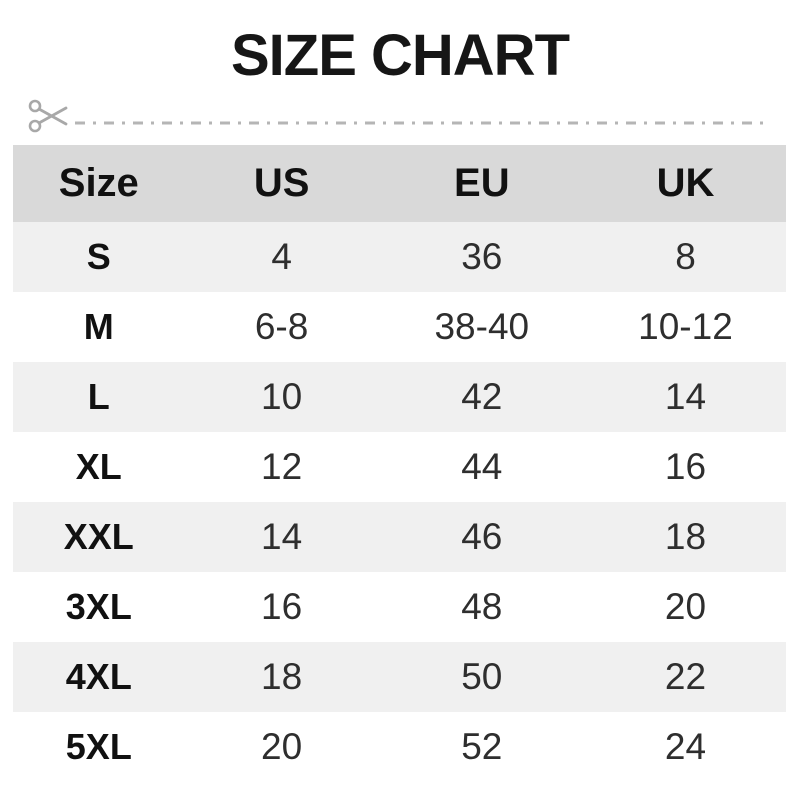 This screenshot has height=800, width=800. I want to click on column-header-eu: EU, so click(482, 182).